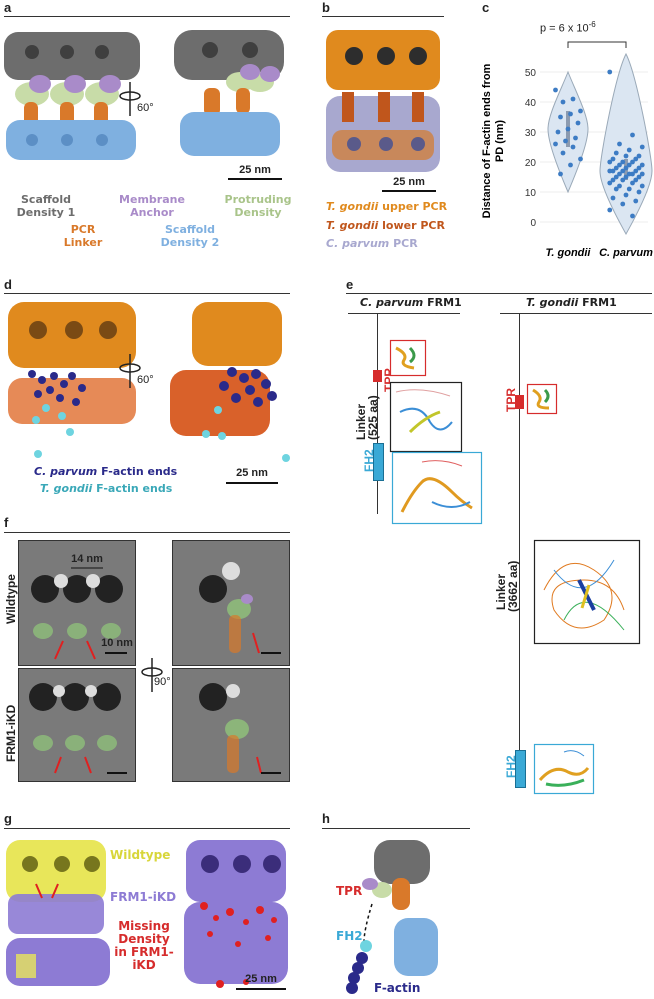 The width and height of the screenshot is (654, 999). Describe the element at coordinates (626, 253) in the screenshot. I see `x-category-label: C. parvum` at that location.